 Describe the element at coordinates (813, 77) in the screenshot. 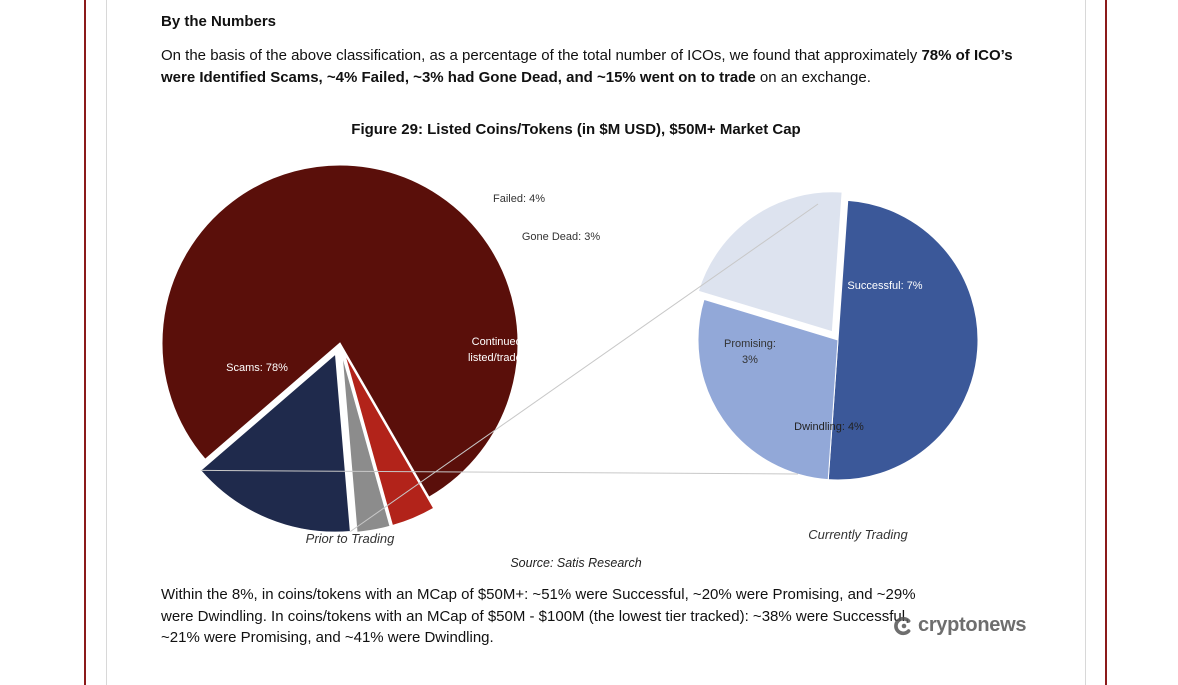

I see `intro-text-part2: on an exchange.` at that location.